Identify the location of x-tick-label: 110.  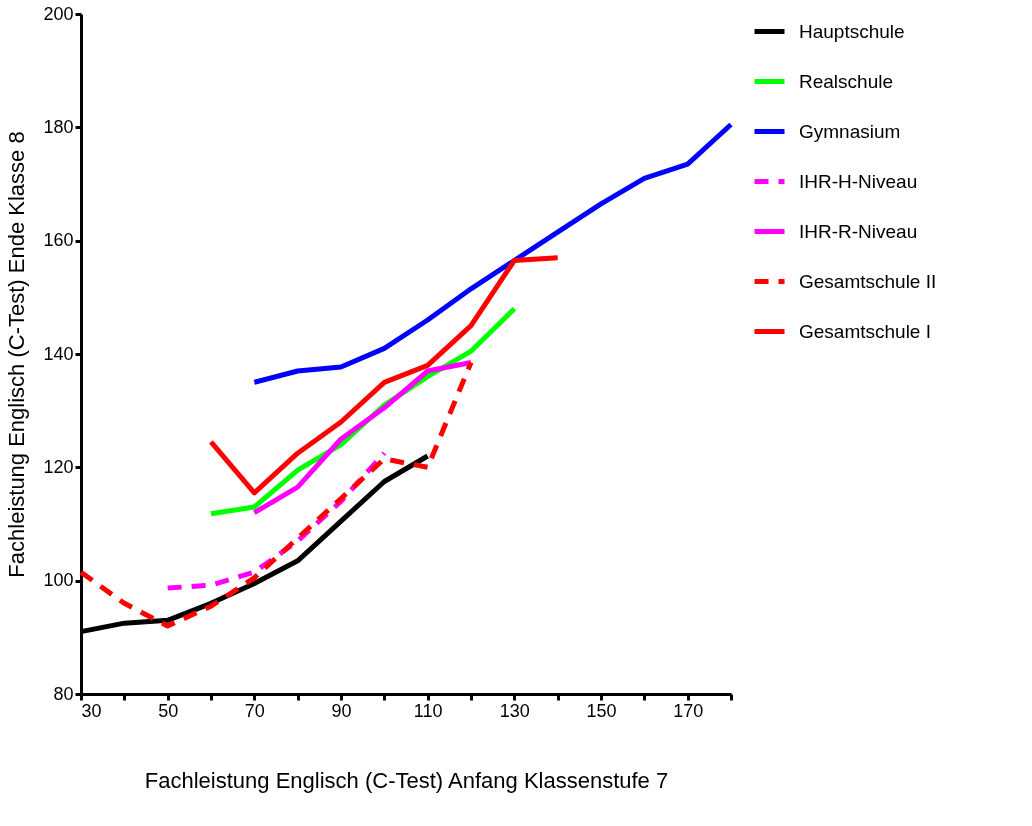
(428, 710).